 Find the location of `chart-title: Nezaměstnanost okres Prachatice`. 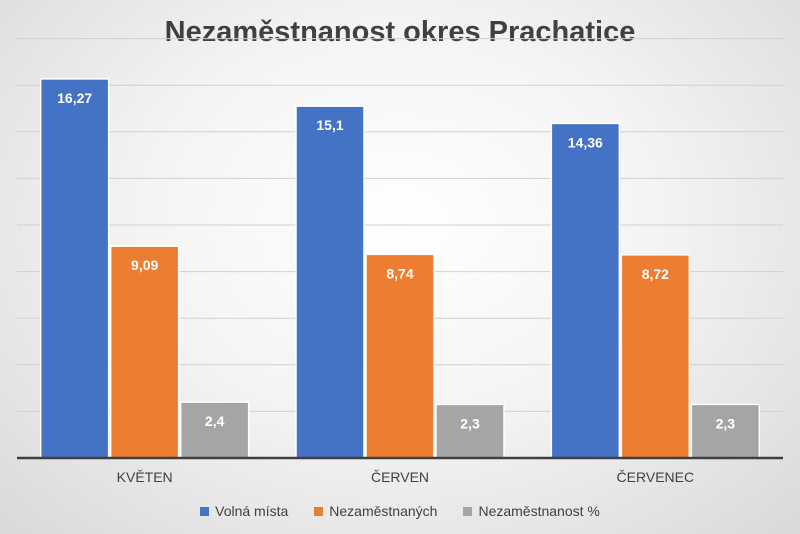

chart-title: Nezaměstnanost okres Prachatice is located at coordinates (400, 32).